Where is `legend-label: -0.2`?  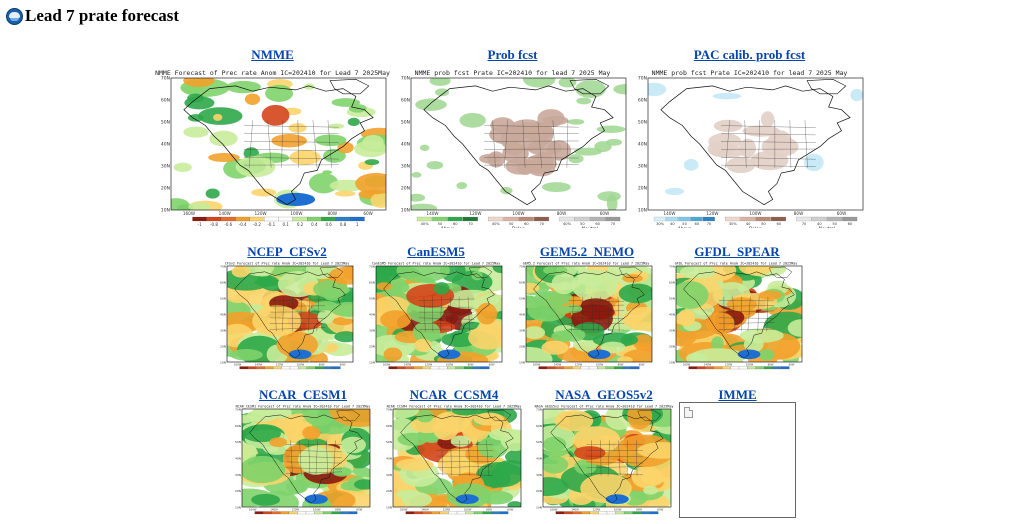 legend-label: -0.2 is located at coordinates (257, 224).